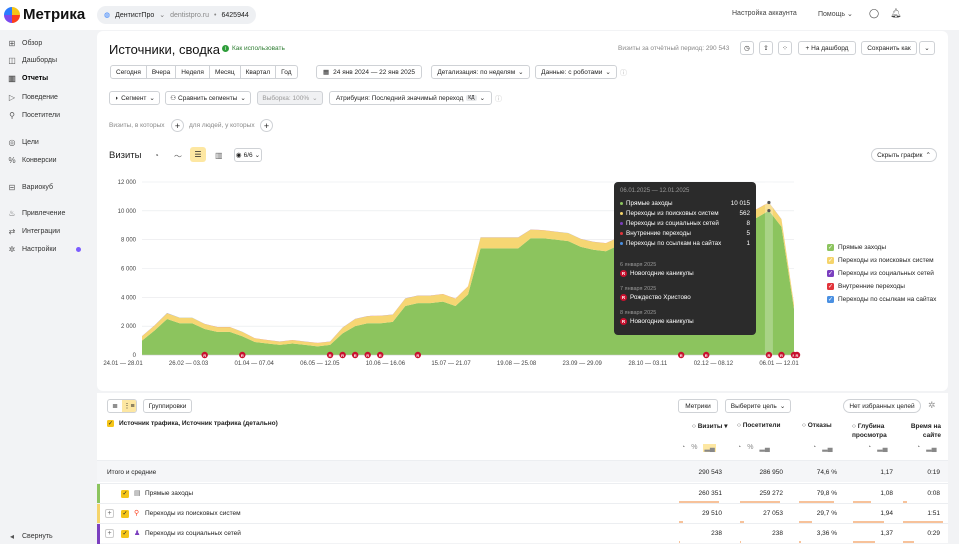  Describe the element at coordinates (208, 98) in the screenshot. I see `compare-segments-dropdown: ⚇ Сравнить сегменты ⌄` at that location.